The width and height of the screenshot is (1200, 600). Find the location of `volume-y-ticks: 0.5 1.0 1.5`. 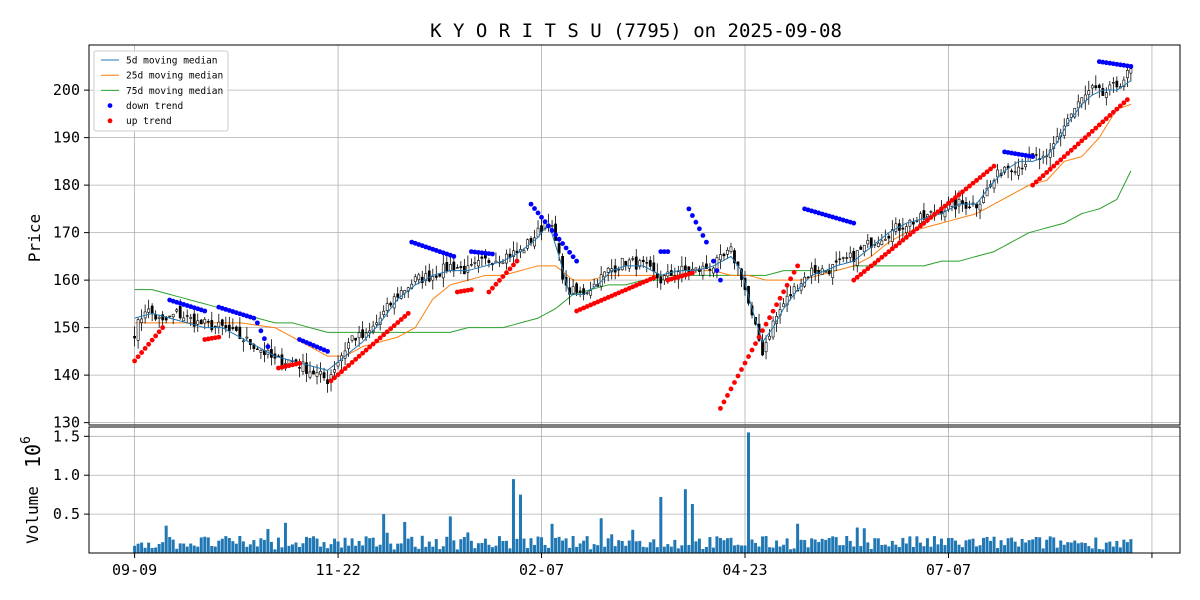

volume-y-ticks: 0.5 1.0 1.5 is located at coordinates (71, 475).